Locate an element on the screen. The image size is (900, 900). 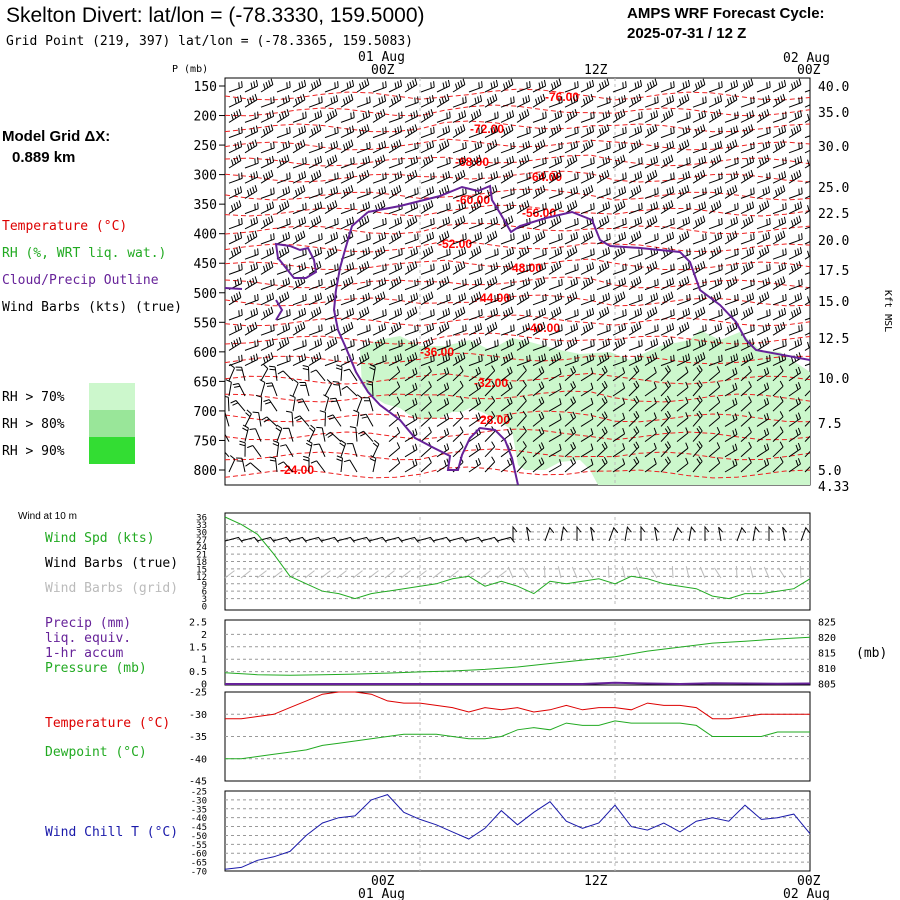
legend-entry: Cloud/Precip Outline is located at coordinates (80, 280).